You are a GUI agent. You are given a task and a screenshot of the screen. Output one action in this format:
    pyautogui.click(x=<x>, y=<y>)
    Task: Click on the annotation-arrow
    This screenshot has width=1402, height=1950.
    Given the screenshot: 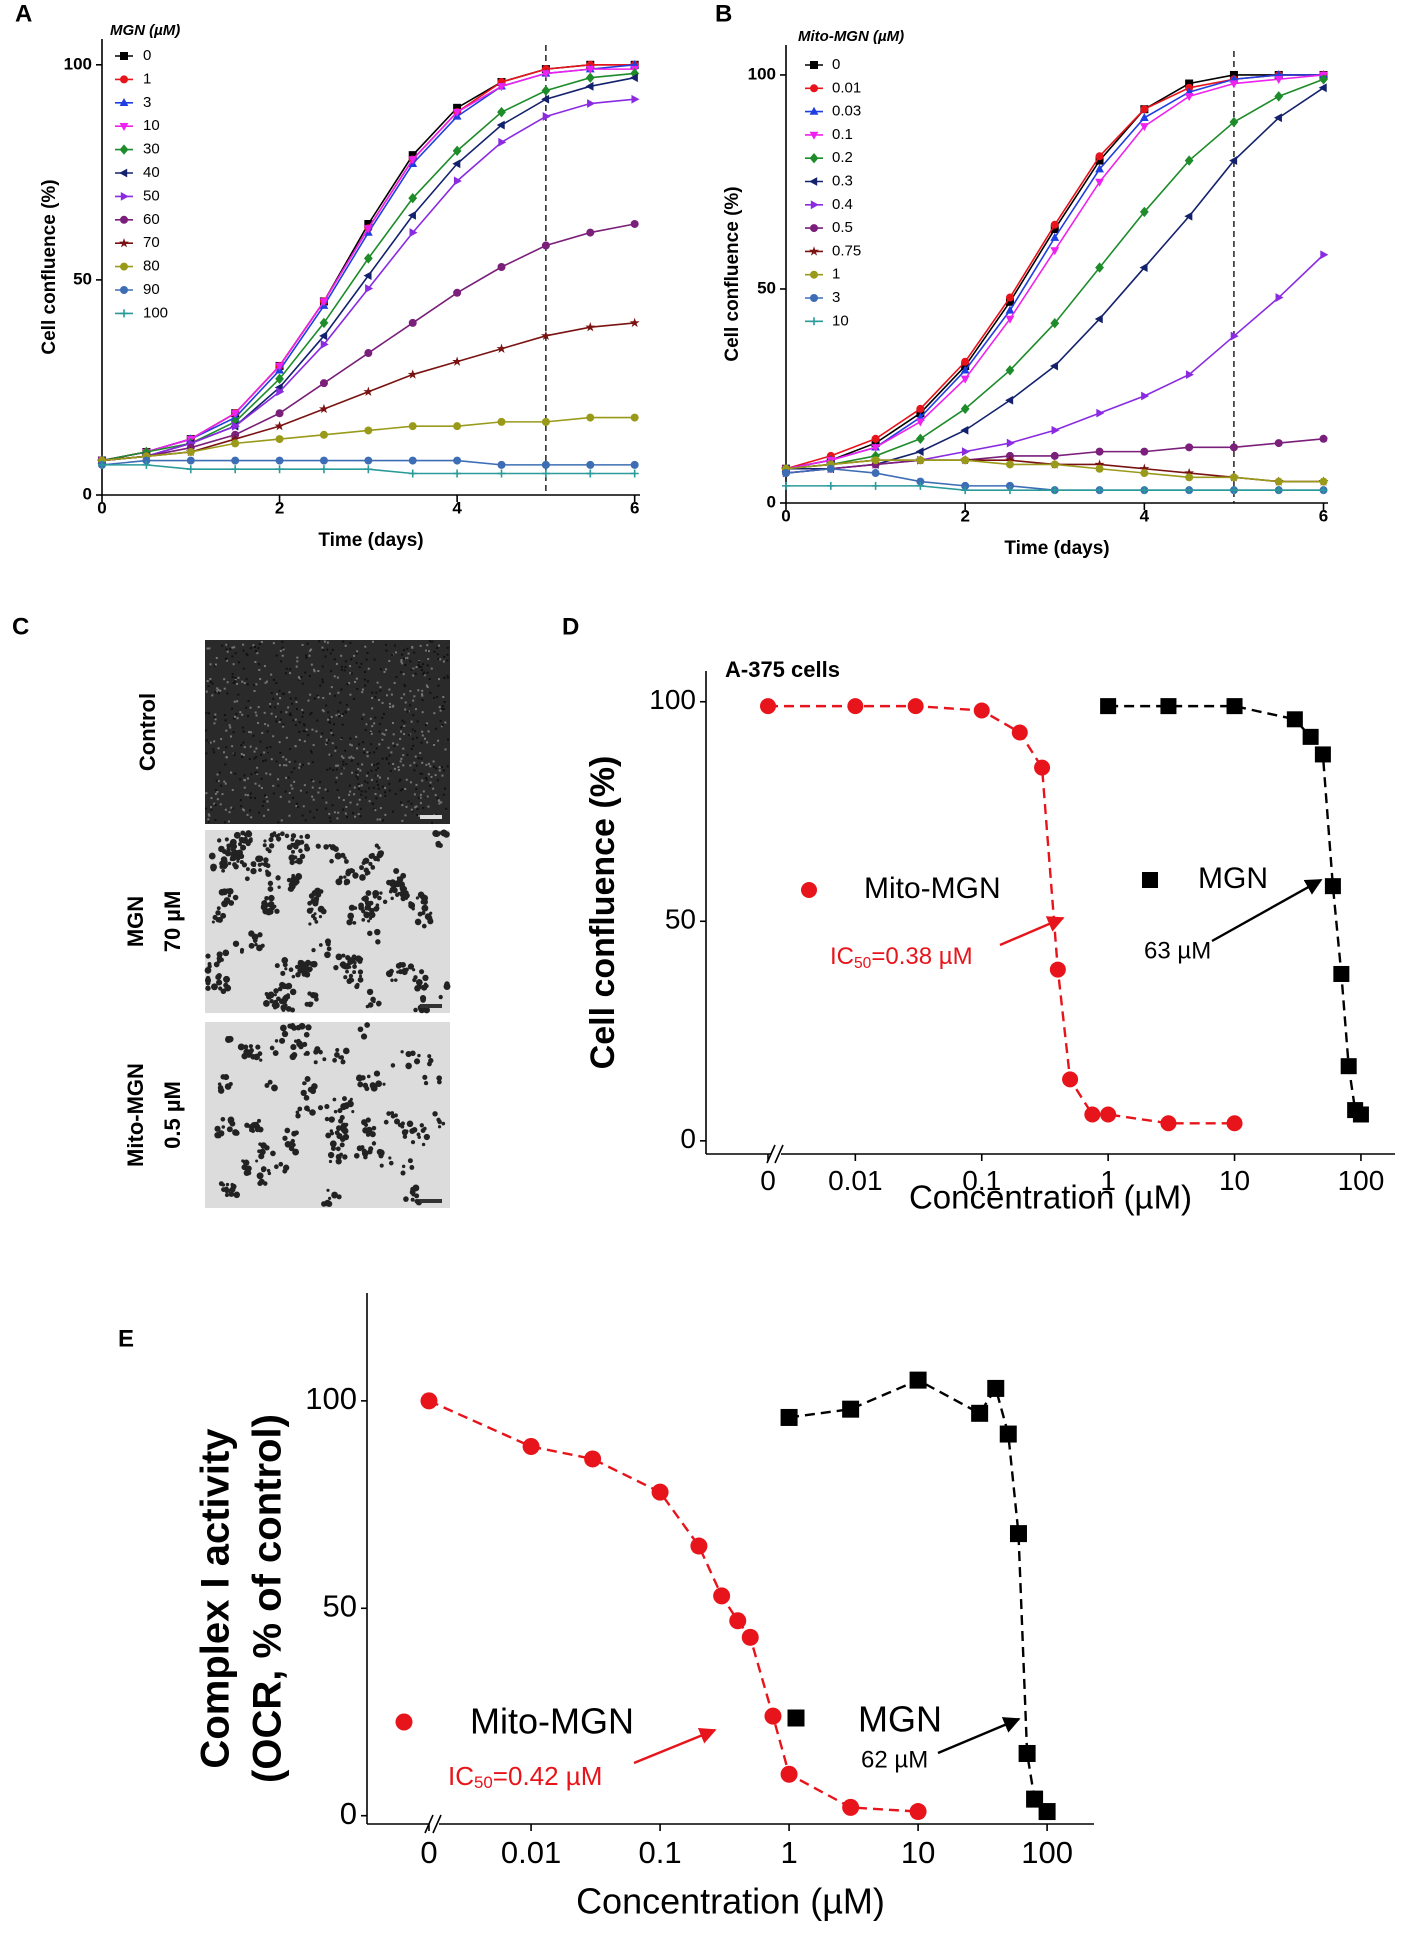 What is the action you would take?
    pyautogui.click(x=1267, y=910)
    